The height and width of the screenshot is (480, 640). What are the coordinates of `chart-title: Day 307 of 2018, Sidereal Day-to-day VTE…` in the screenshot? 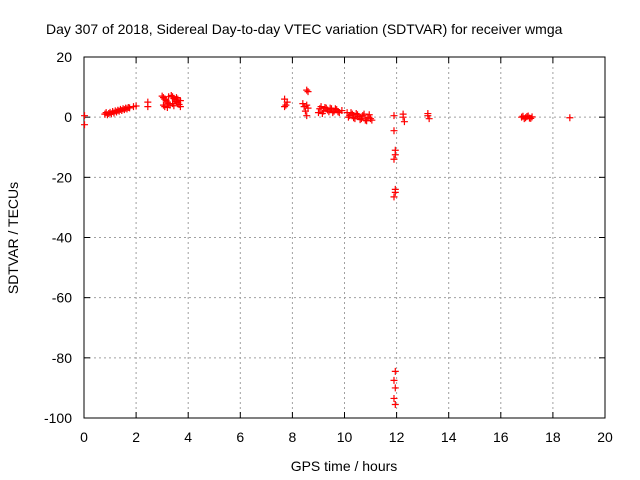 It's located at (304, 29).